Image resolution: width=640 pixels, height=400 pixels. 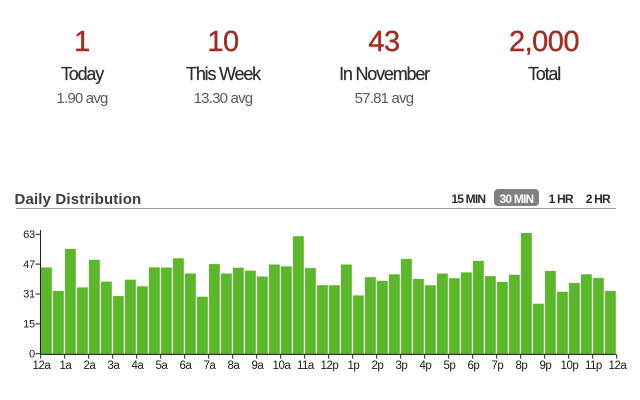 I want to click on svg-text: 47, so click(x=29, y=265).